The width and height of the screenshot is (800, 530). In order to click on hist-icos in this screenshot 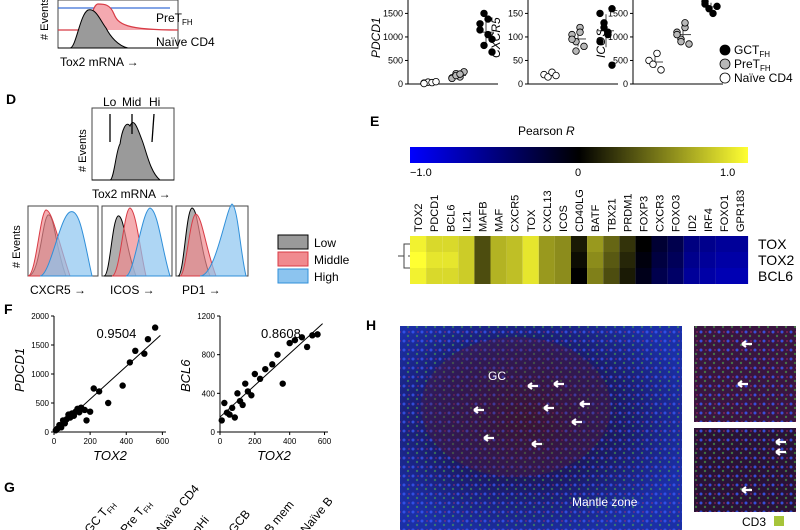, I will do `click(137, 241)`.